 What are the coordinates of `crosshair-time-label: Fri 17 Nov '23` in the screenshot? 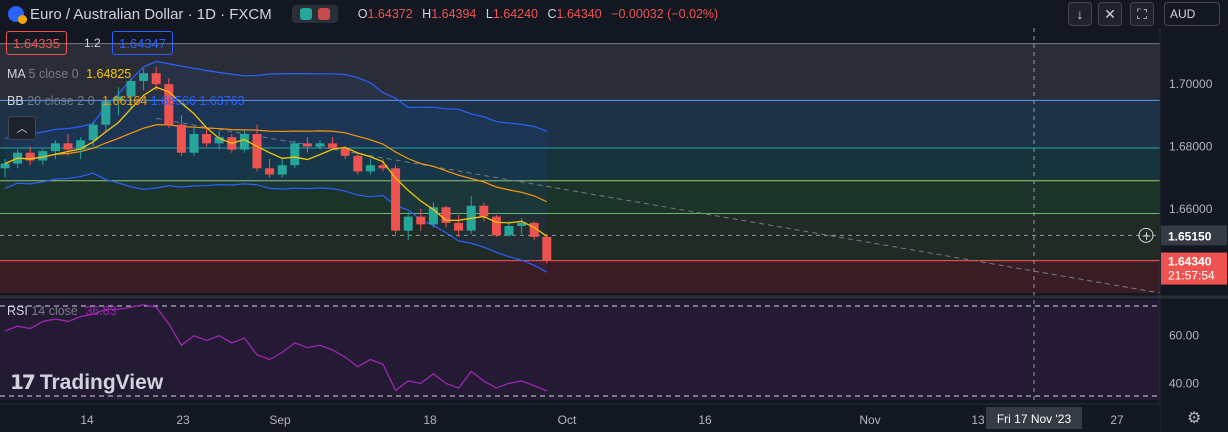 It's located at (1034, 419).